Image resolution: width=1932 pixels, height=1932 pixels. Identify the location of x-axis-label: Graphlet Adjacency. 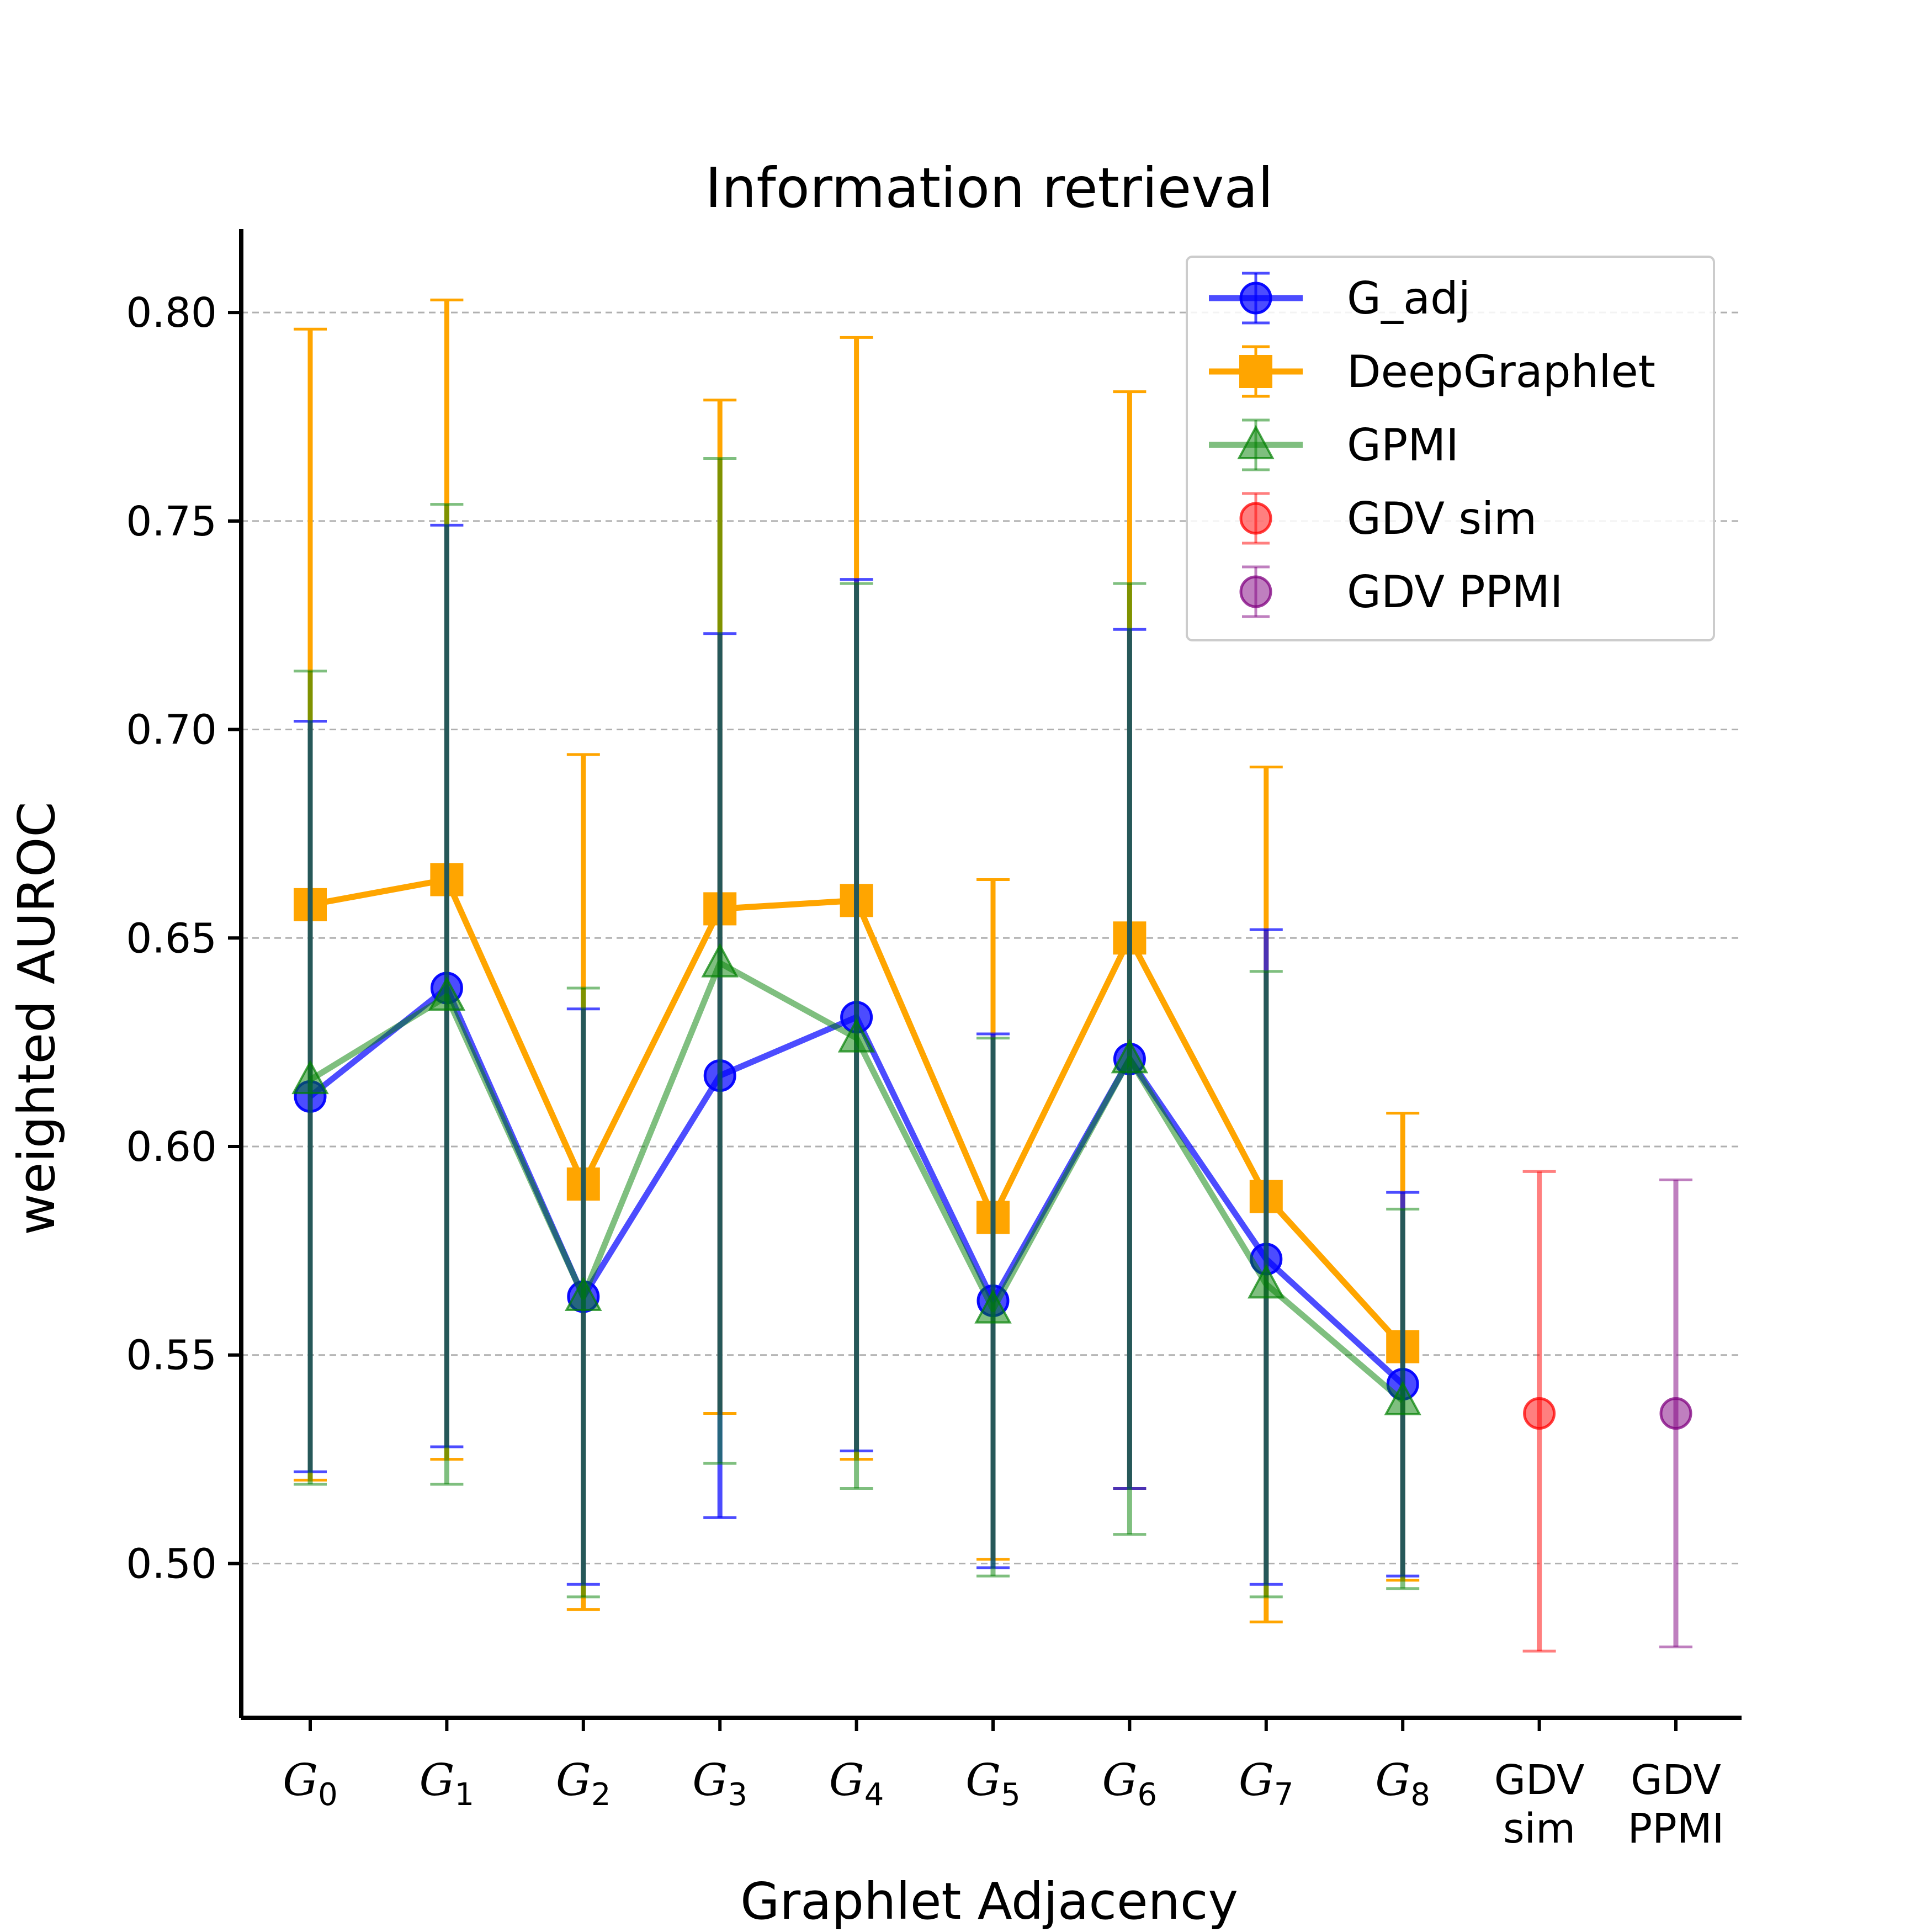
(989, 1902).